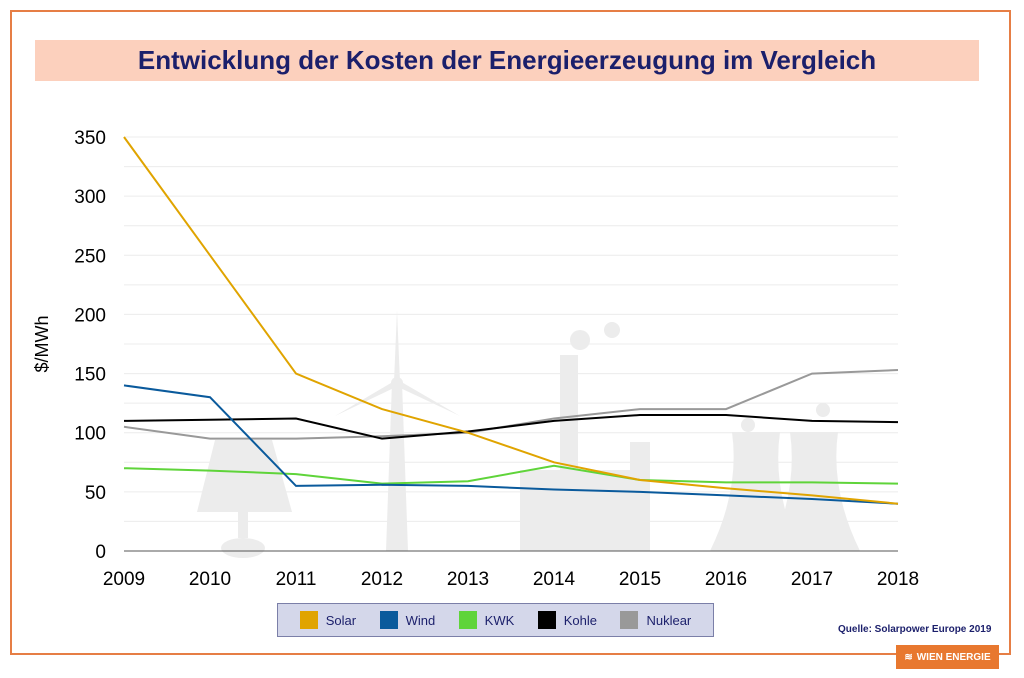 The image size is (1024, 678). I want to click on legend-item-kohle: Kohle, so click(567, 620).